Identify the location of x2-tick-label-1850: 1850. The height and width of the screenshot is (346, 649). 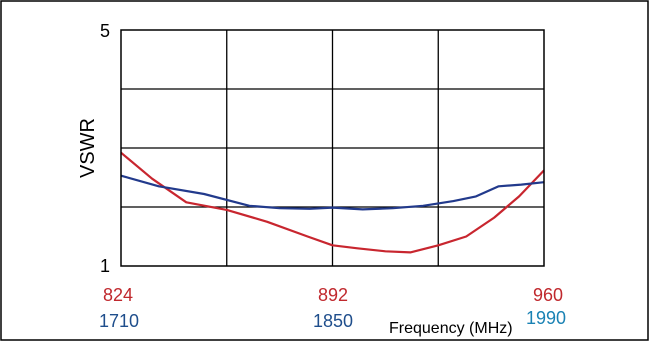
(333, 321).